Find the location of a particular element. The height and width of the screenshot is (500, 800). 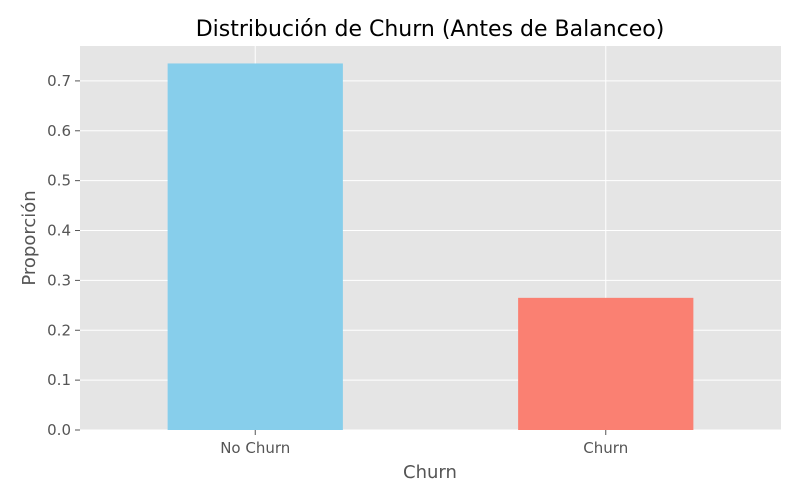

bar-churn is located at coordinates (606, 363).